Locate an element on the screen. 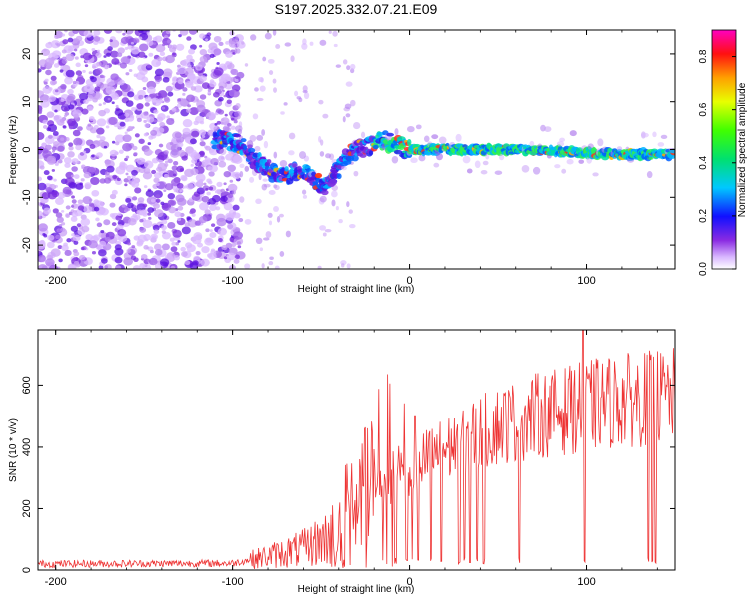  ridge-blob is located at coordinates (672, 151).